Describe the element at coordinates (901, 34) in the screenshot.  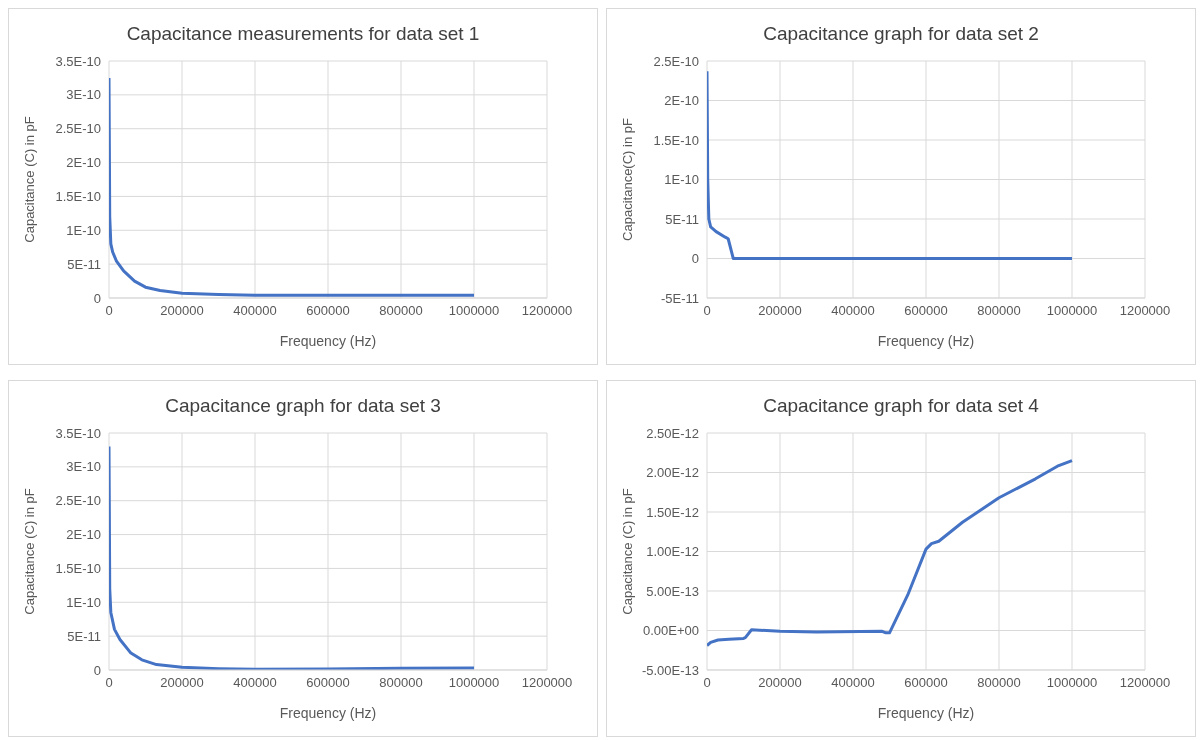
I see `chart-title: Capacitance graph for data set 2` at that location.